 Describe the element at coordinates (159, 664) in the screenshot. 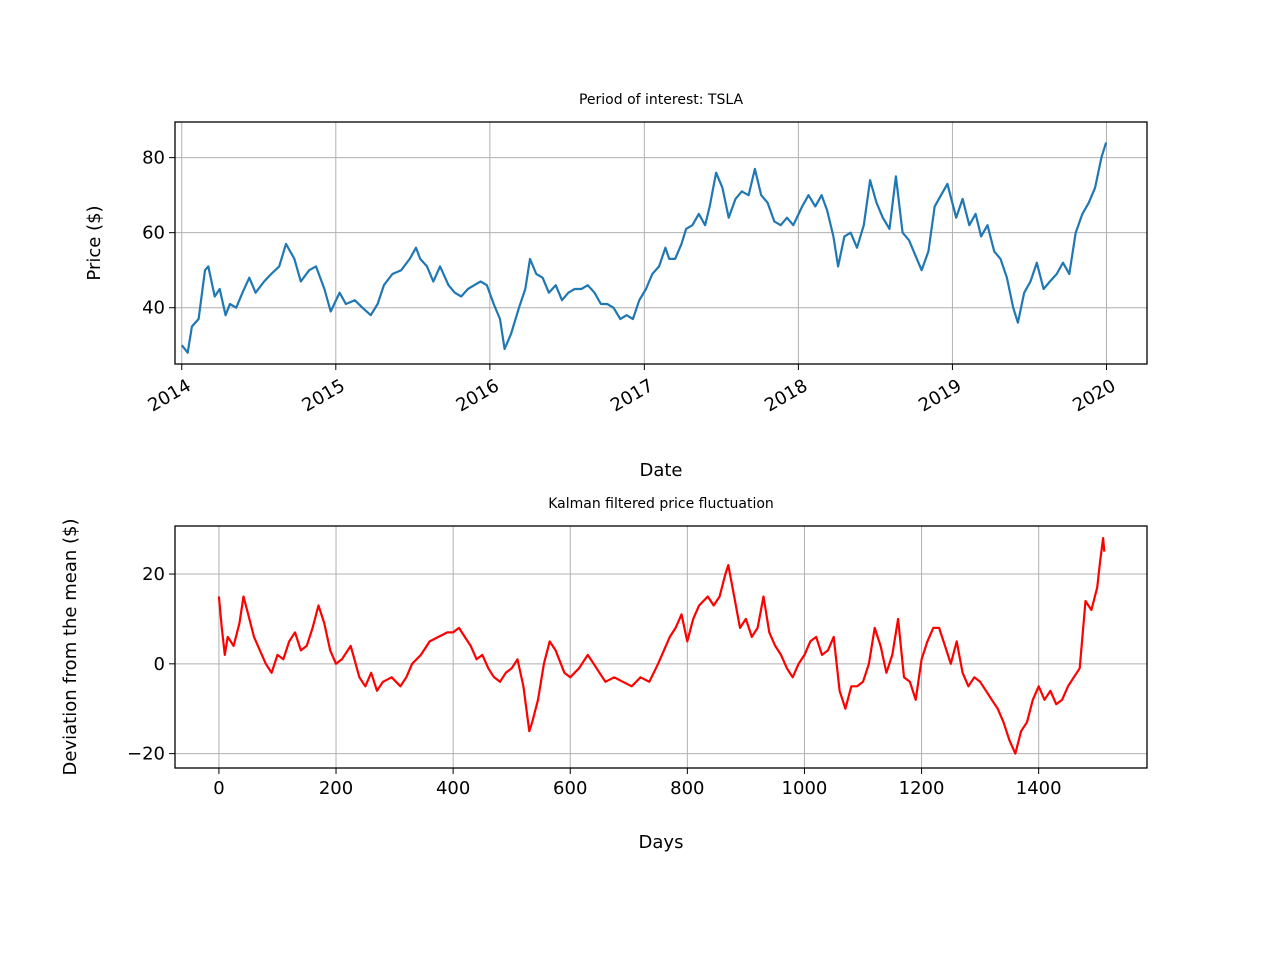

I see `y-tick-label: 0` at that location.